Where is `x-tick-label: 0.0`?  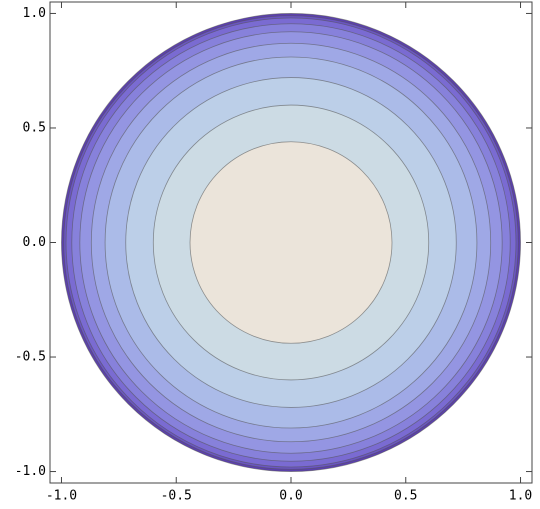
x-tick-label: 0.0 is located at coordinates (290, 496).